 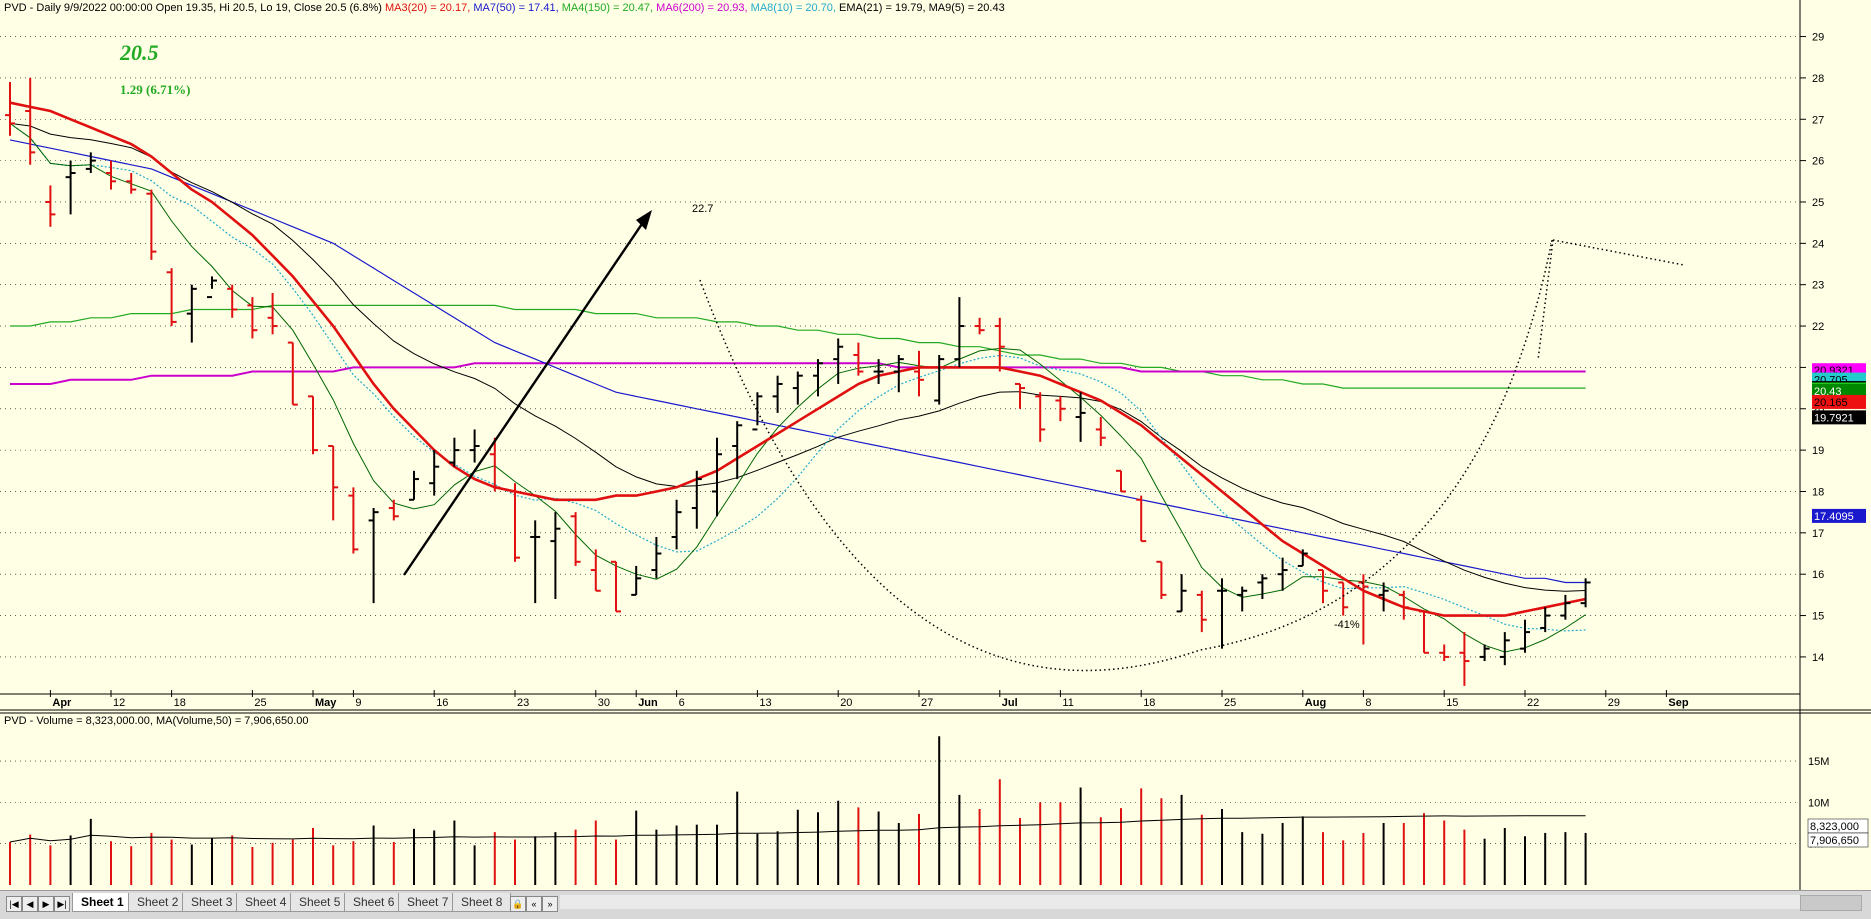 What do you see at coordinates (797, 829) in the screenshot?
I see `volume-ma-line` at bounding box center [797, 829].